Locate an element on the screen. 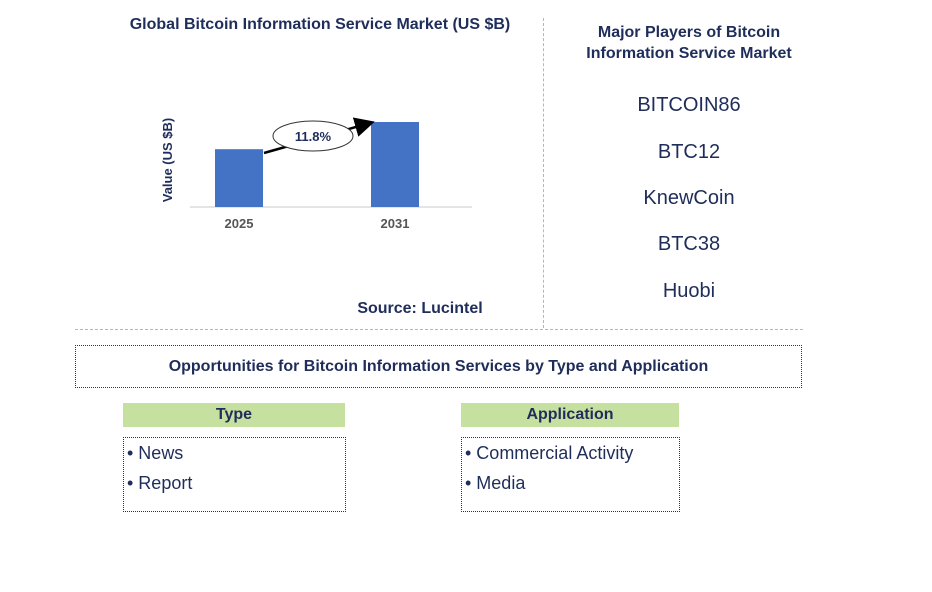  growth-ellipse is located at coordinates (313, 136).